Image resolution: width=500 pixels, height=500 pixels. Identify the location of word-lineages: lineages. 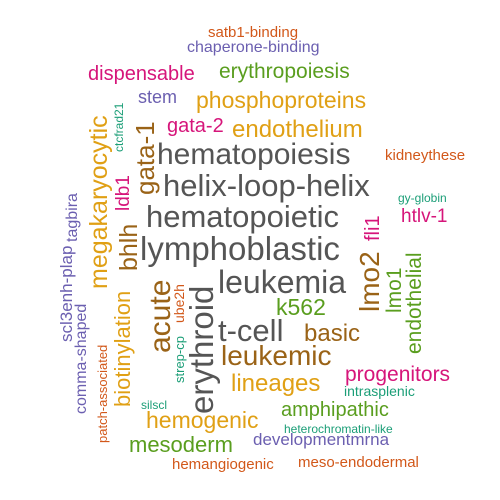
(276, 383).